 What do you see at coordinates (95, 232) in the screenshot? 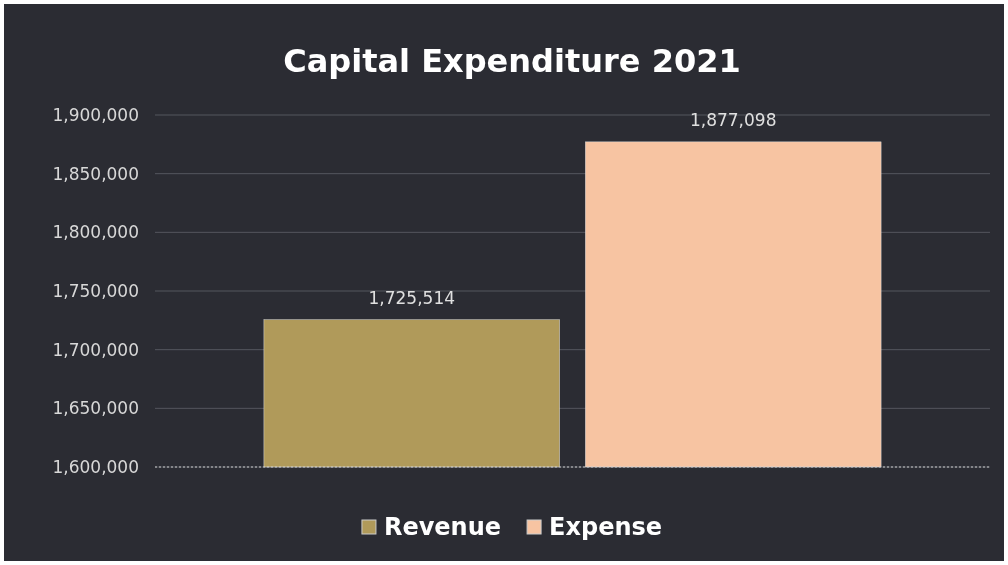
I see `y-tick-label: 1,800,000` at bounding box center [95, 232].